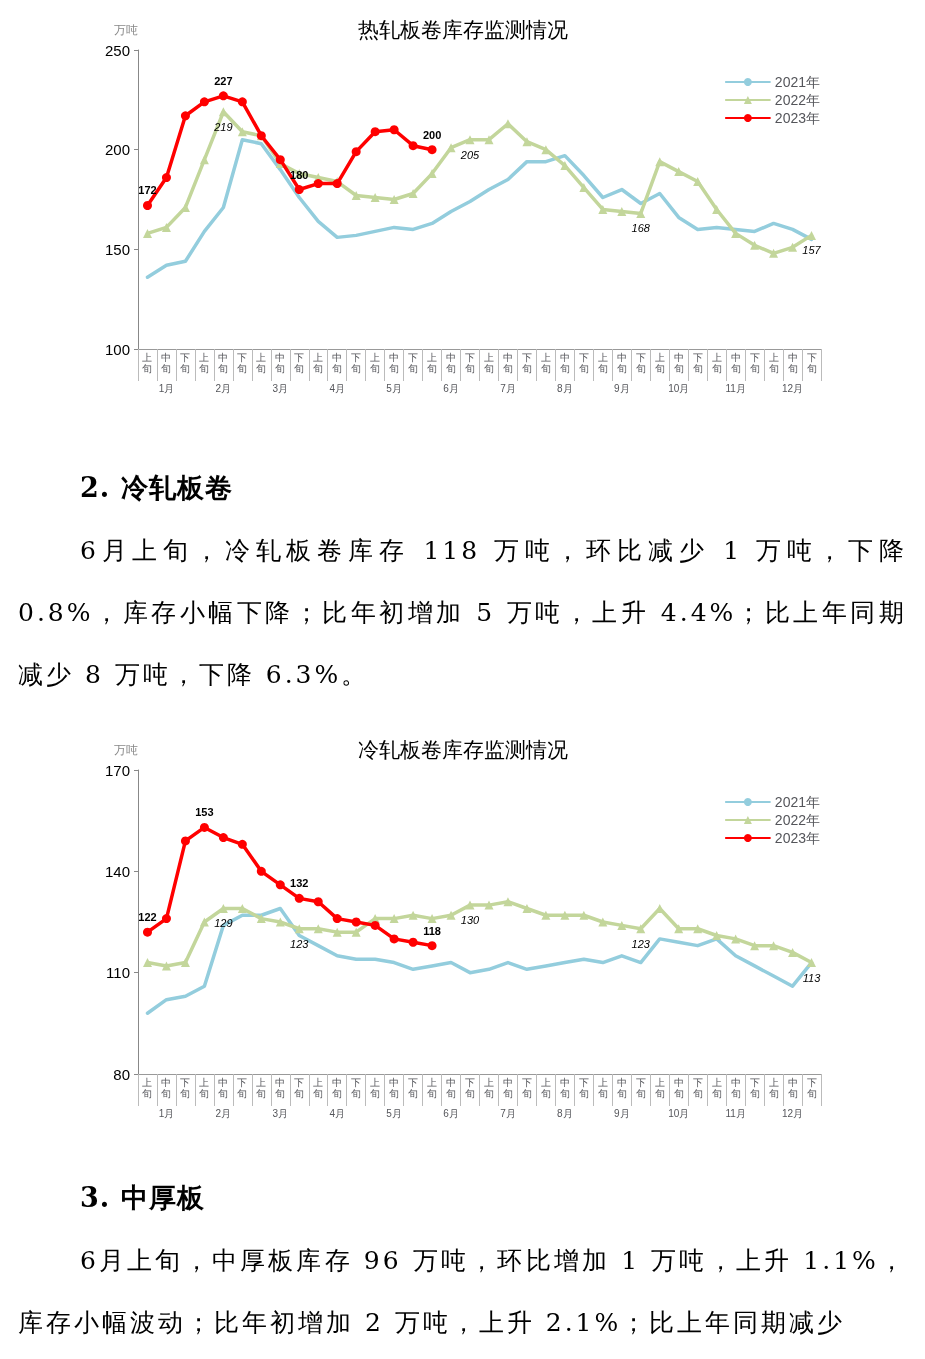 Image resolution: width=925 pixels, height=1359 pixels. I want to click on data-label: 180, so click(299, 174).